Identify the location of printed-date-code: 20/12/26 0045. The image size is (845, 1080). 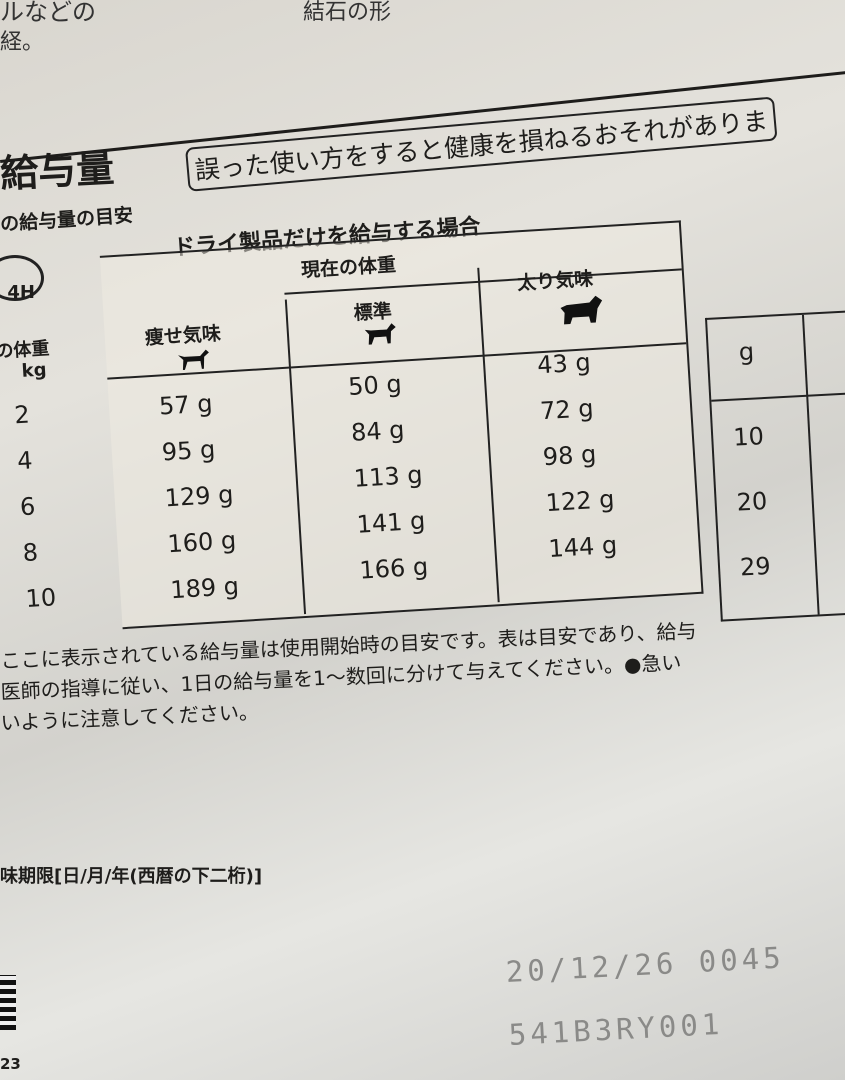
(645, 964).